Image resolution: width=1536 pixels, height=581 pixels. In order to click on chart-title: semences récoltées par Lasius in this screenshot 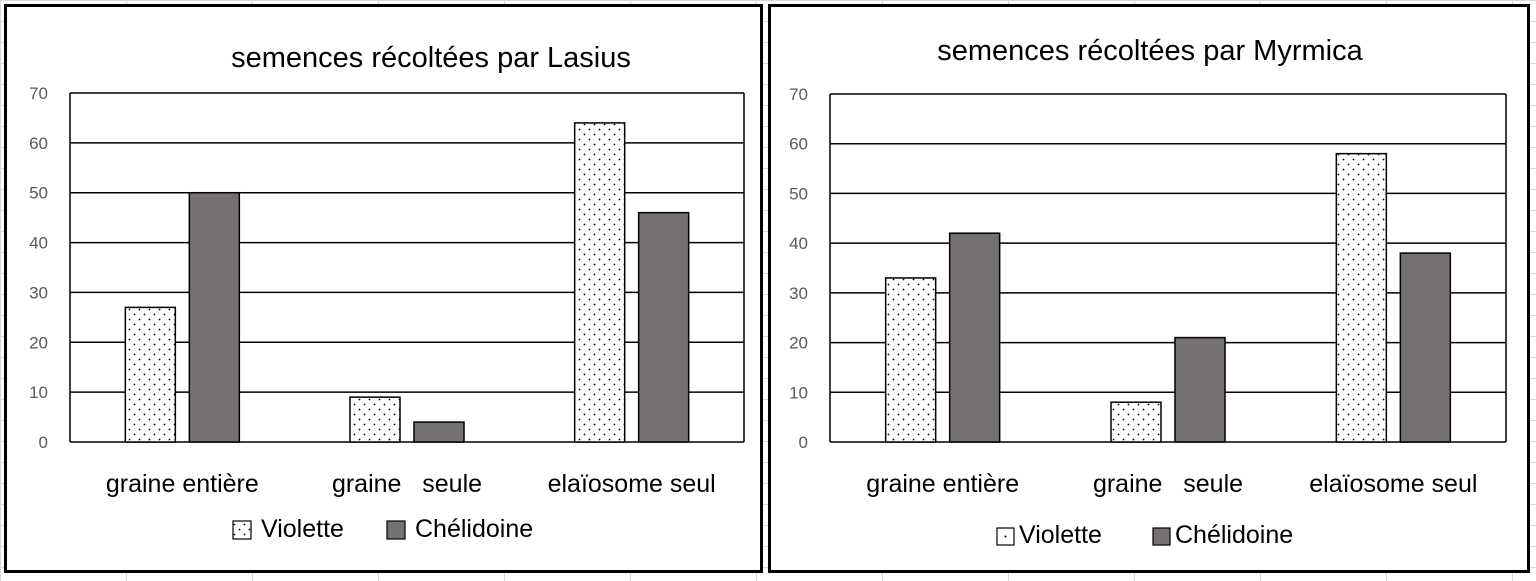, I will do `click(431, 58)`.